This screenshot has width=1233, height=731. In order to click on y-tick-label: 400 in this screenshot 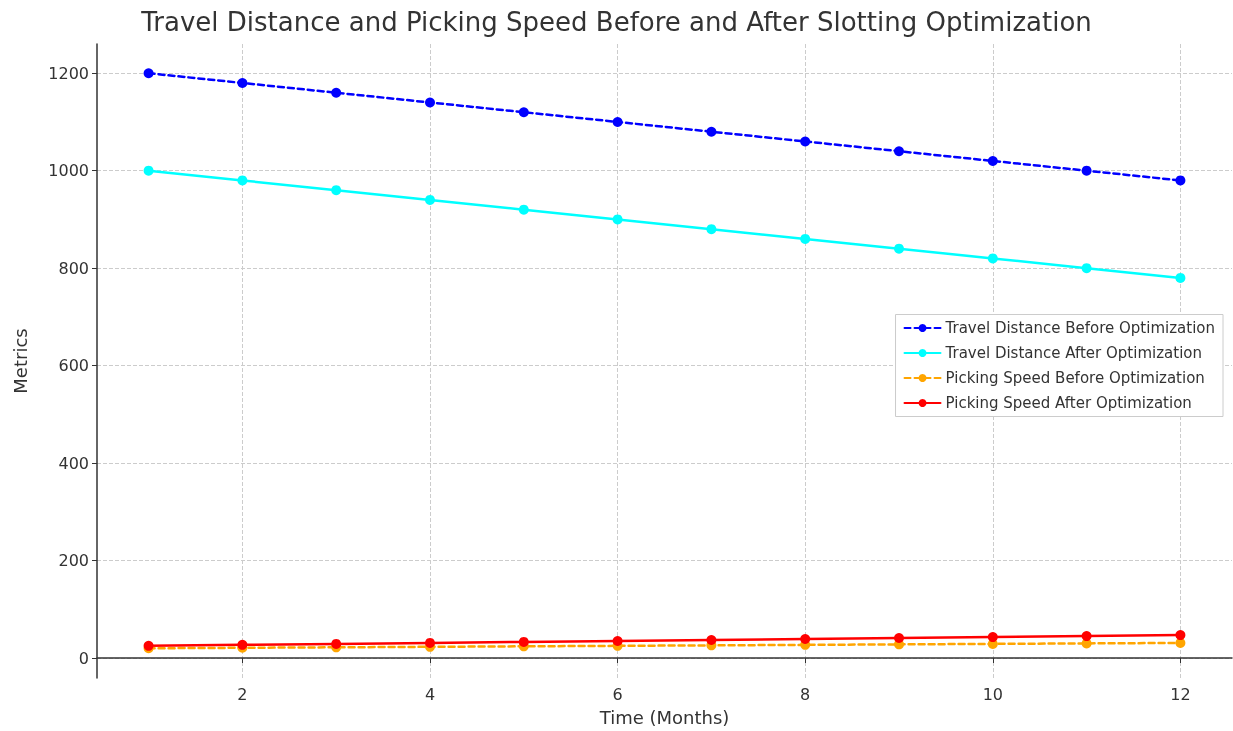, I will do `click(73, 463)`.